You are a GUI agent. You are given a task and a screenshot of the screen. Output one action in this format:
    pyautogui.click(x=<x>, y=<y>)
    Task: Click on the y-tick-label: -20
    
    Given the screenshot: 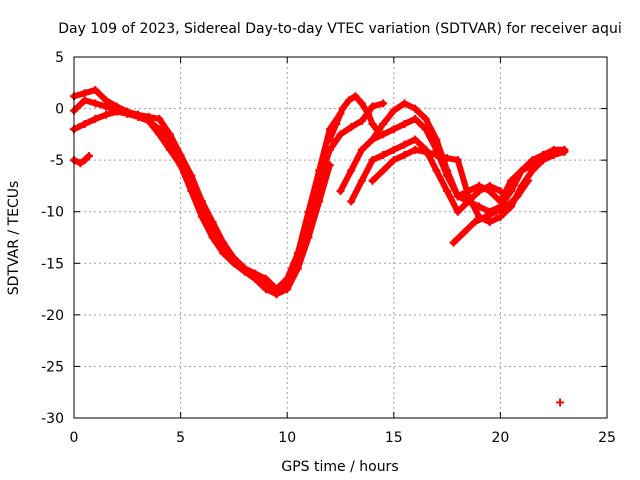 What is the action you would take?
    pyautogui.click(x=52, y=316)
    